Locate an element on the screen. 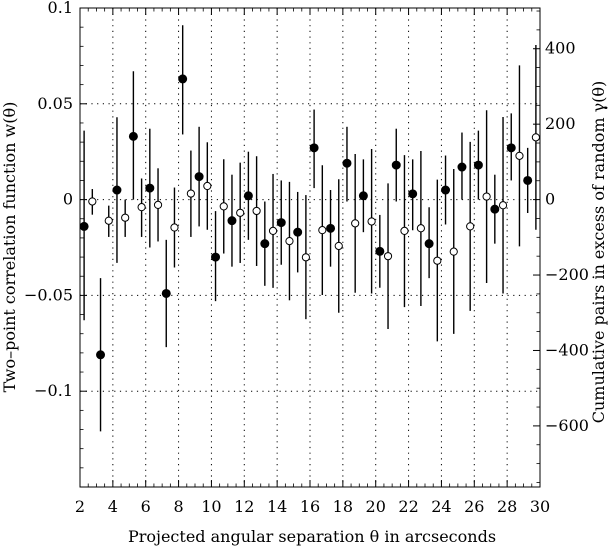  x-tick-label: 10 is located at coordinates (211, 506).